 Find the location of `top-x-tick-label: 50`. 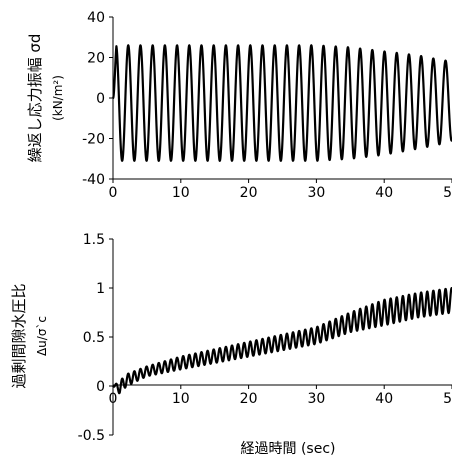

top-x-tick-label: 50 is located at coordinates (447, 193).